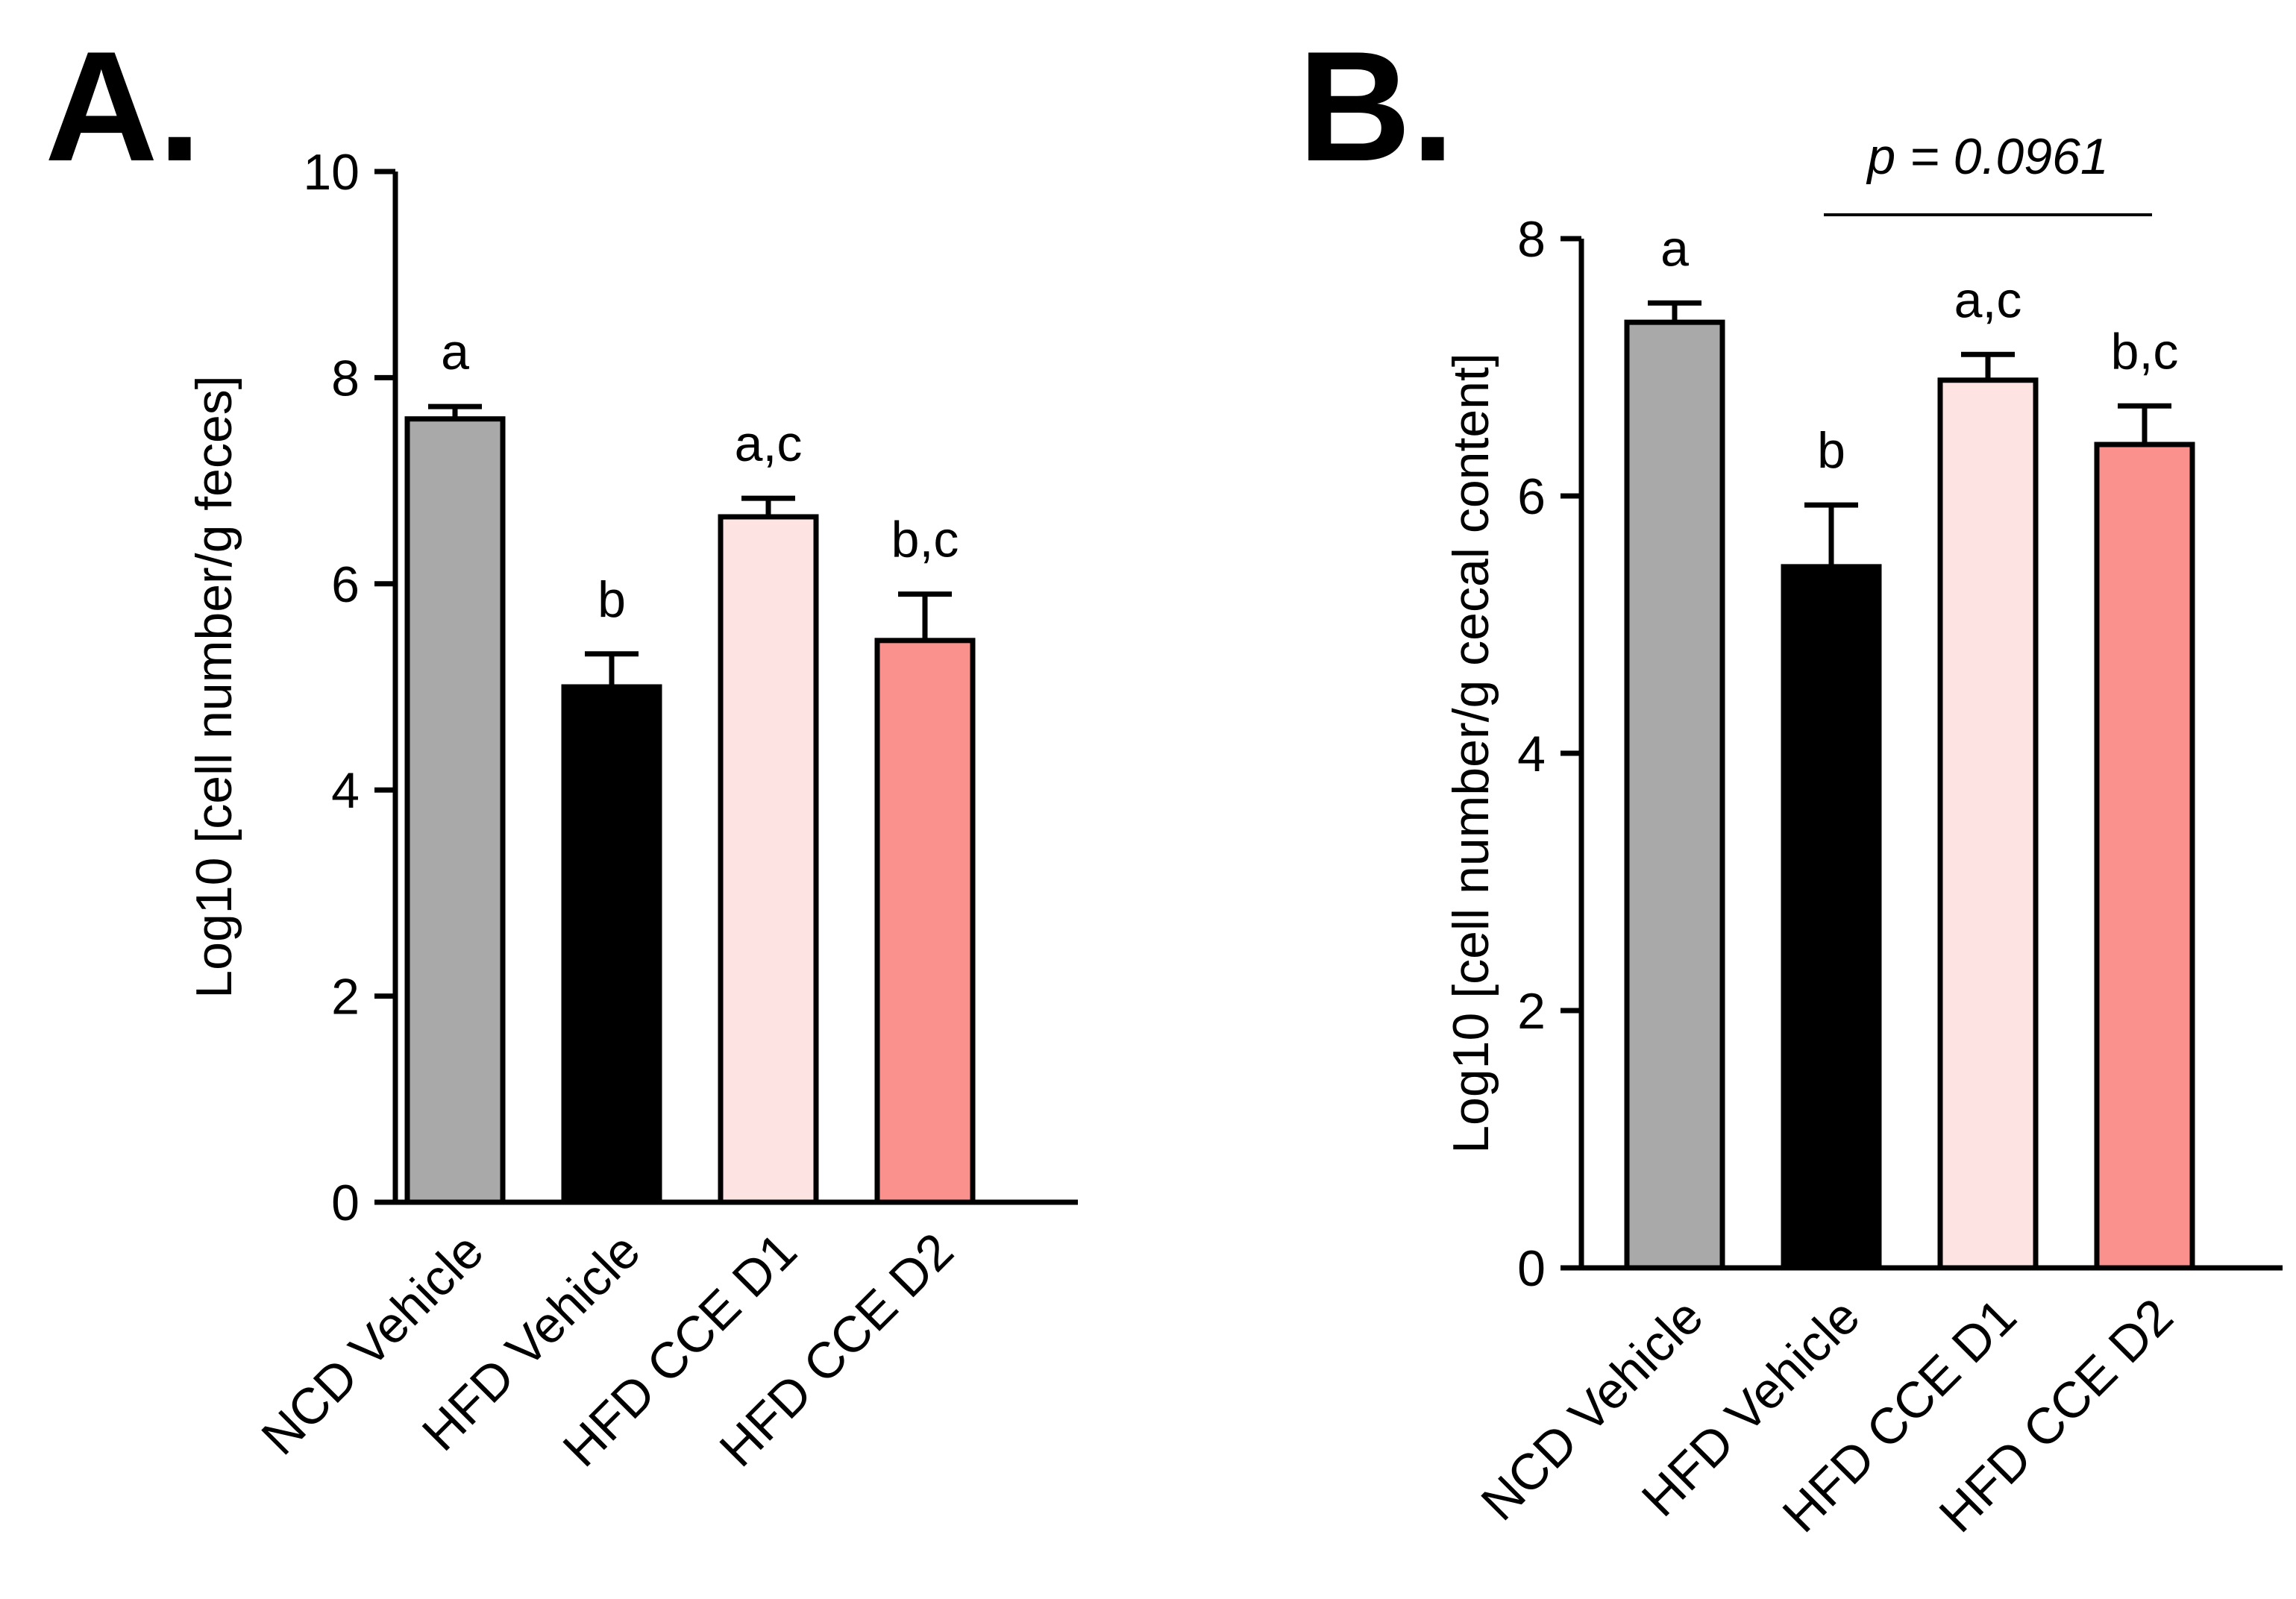 Image resolution: width=2296 pixels, height=1599 pixels. What do you see at coordinates (1376, 106) in the screenshot?
I see `panel-letter: B.` at bounding box center [1376, 106].